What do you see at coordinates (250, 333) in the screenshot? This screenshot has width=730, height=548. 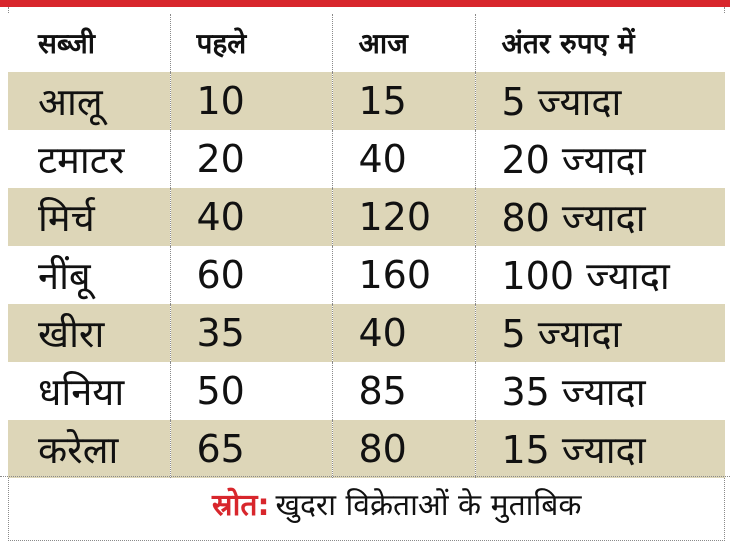 I see `cell-before: 35` at bounding box center [250, 333].